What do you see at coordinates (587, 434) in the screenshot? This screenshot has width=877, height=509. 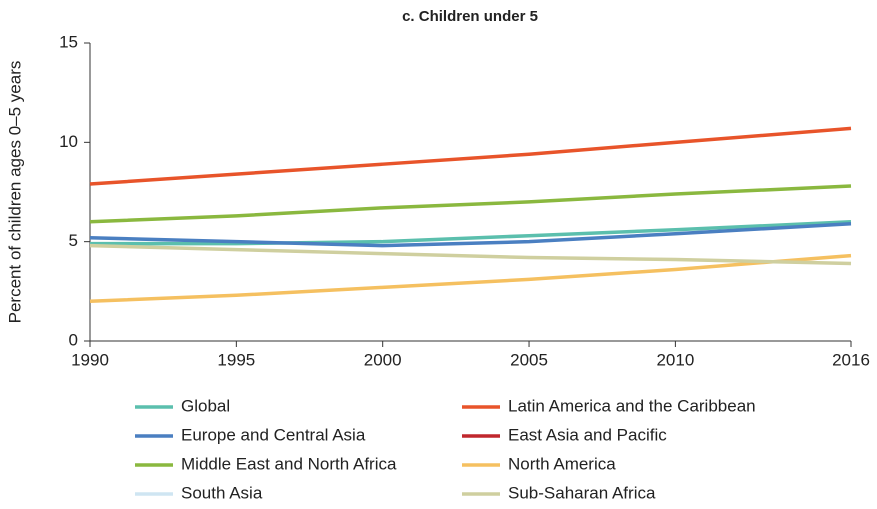 I see `legend-label: East Asia and Pacific` at bounding box center [587, 434].